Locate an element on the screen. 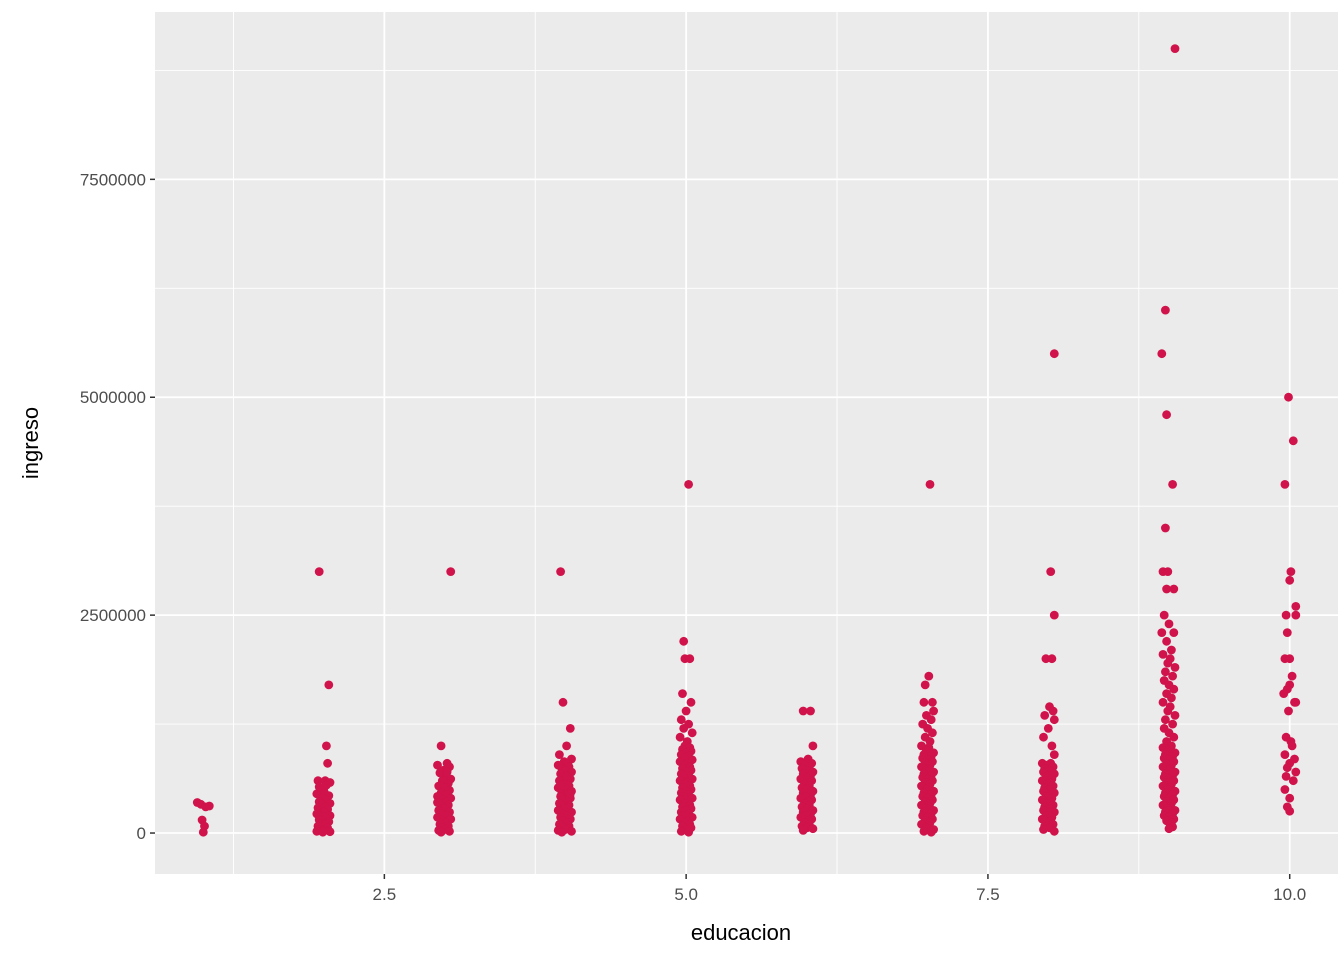 Image resolution: width=1344 pixels, height=960 pixels. y-tick-label: 5000000 is located at coordinates (113, 397).